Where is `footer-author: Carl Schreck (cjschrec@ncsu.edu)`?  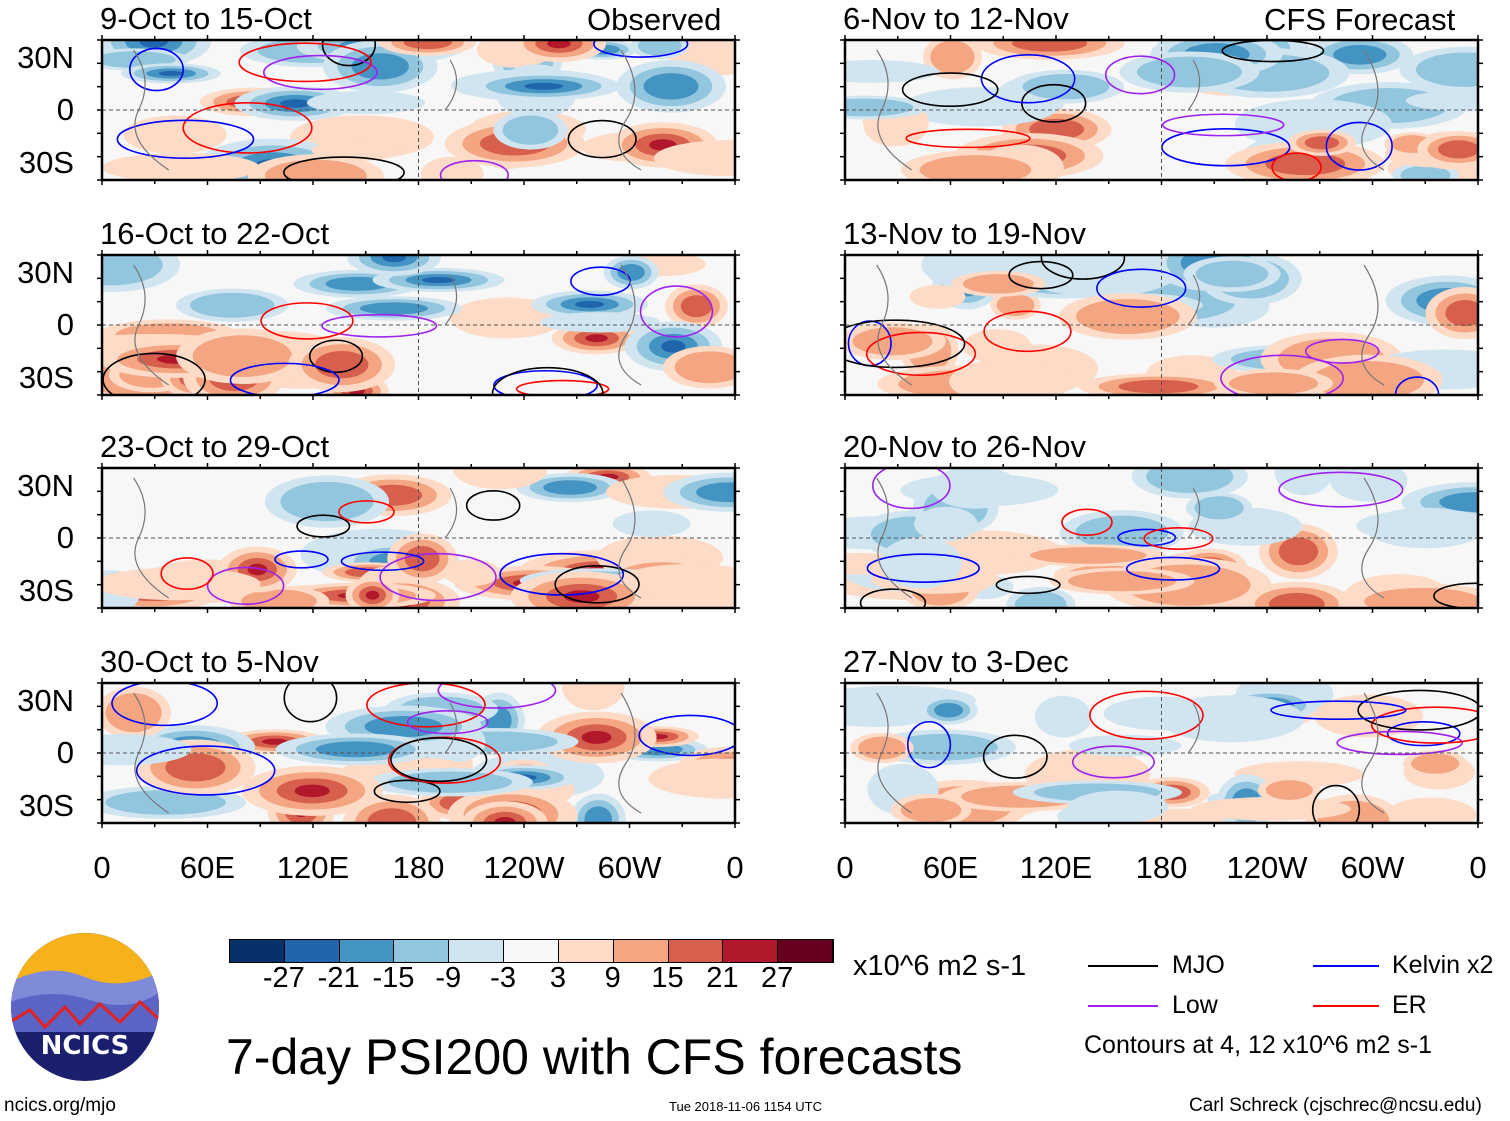 footer-author: Carl Schreck (cjschrec@ncsu.edu) is located at coordinates (1335, 1105).